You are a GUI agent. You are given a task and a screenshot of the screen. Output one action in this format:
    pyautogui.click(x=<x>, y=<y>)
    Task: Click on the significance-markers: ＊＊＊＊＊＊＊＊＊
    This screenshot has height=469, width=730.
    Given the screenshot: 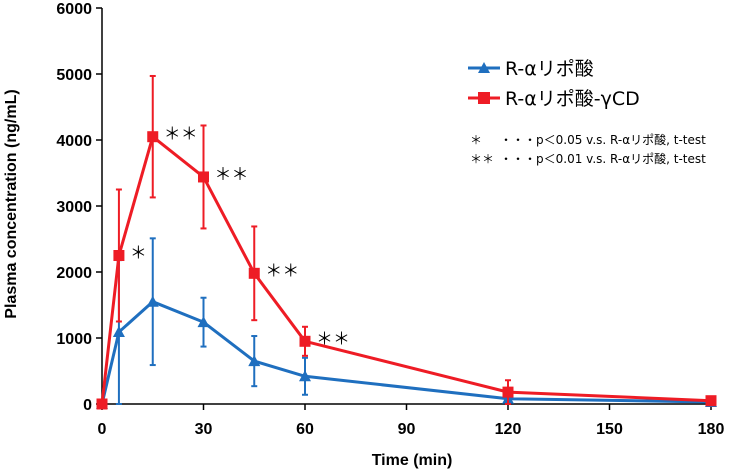 What is the action you would take?
    pyautogui.click(x=240, y=237)
    